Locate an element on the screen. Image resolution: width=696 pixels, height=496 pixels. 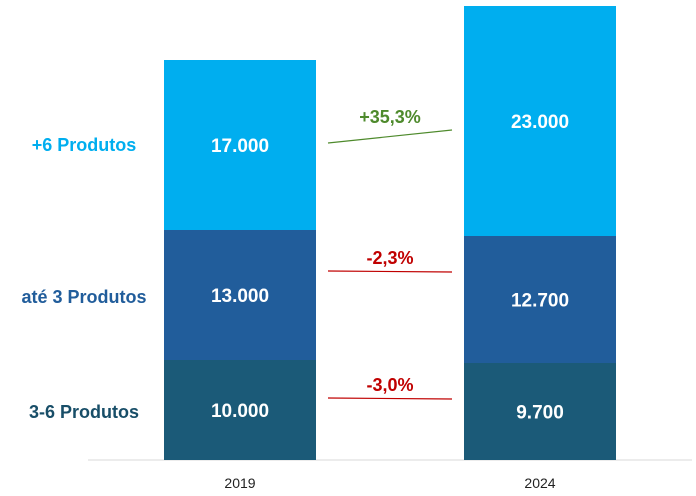
bar-segment-3-6-produtos-2019 is located at coordinates (240, 410).